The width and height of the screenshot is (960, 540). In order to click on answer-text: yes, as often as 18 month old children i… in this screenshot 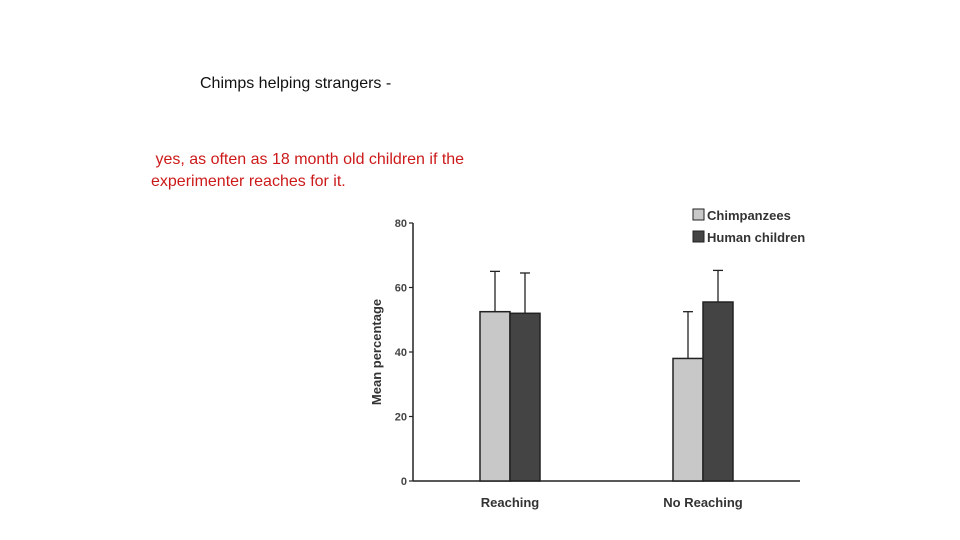, I will do `click(341, 171)`.